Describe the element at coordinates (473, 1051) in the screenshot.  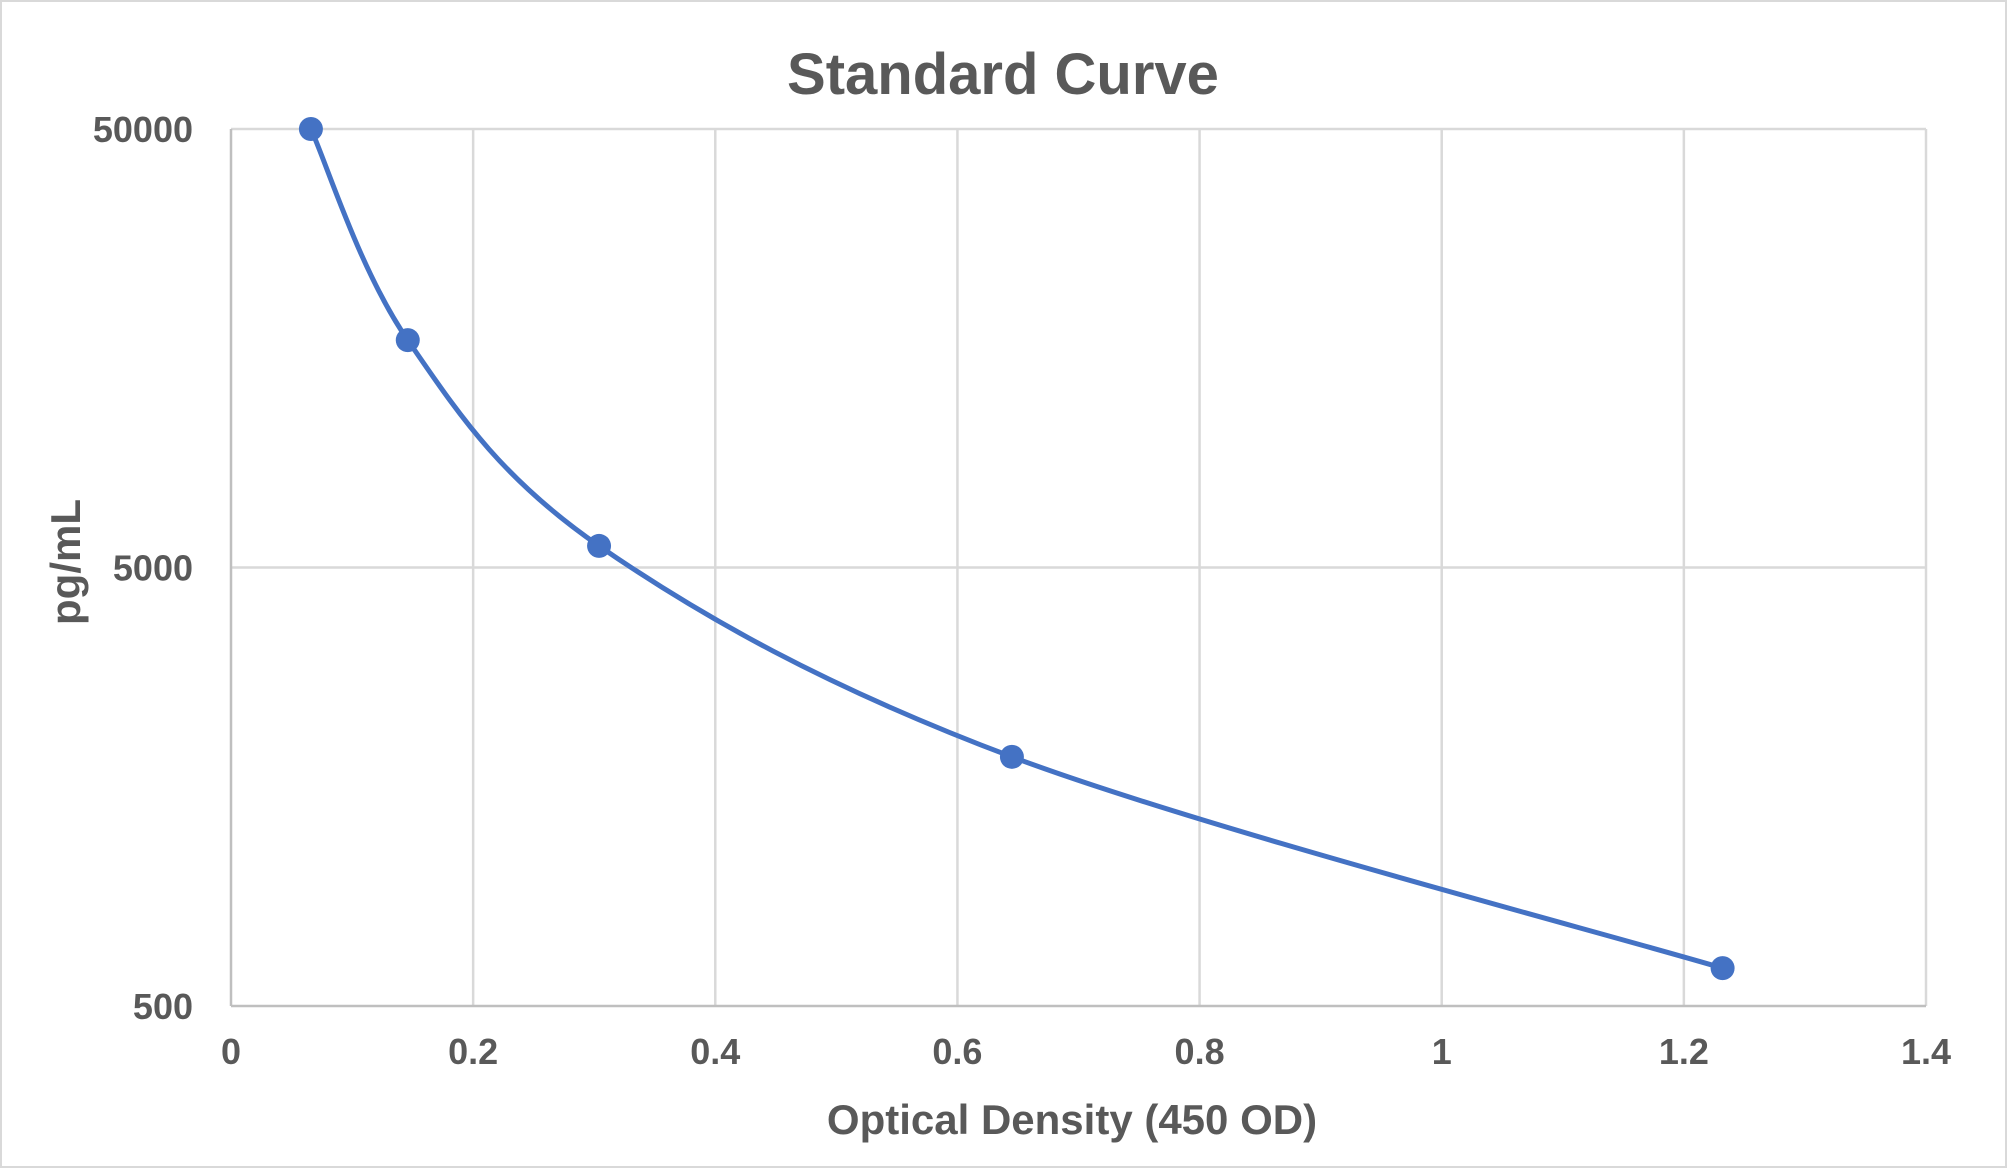
I see `x-tick-label: 0.2` at that location.